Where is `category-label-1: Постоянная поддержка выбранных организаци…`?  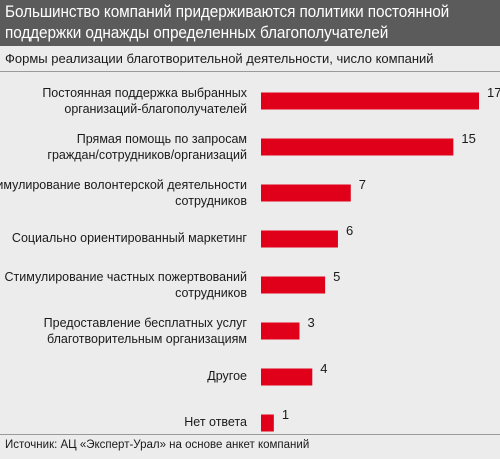 category-label-1: Постоянная поддержка выбранных организаци… is located at coordinates (144, 101).